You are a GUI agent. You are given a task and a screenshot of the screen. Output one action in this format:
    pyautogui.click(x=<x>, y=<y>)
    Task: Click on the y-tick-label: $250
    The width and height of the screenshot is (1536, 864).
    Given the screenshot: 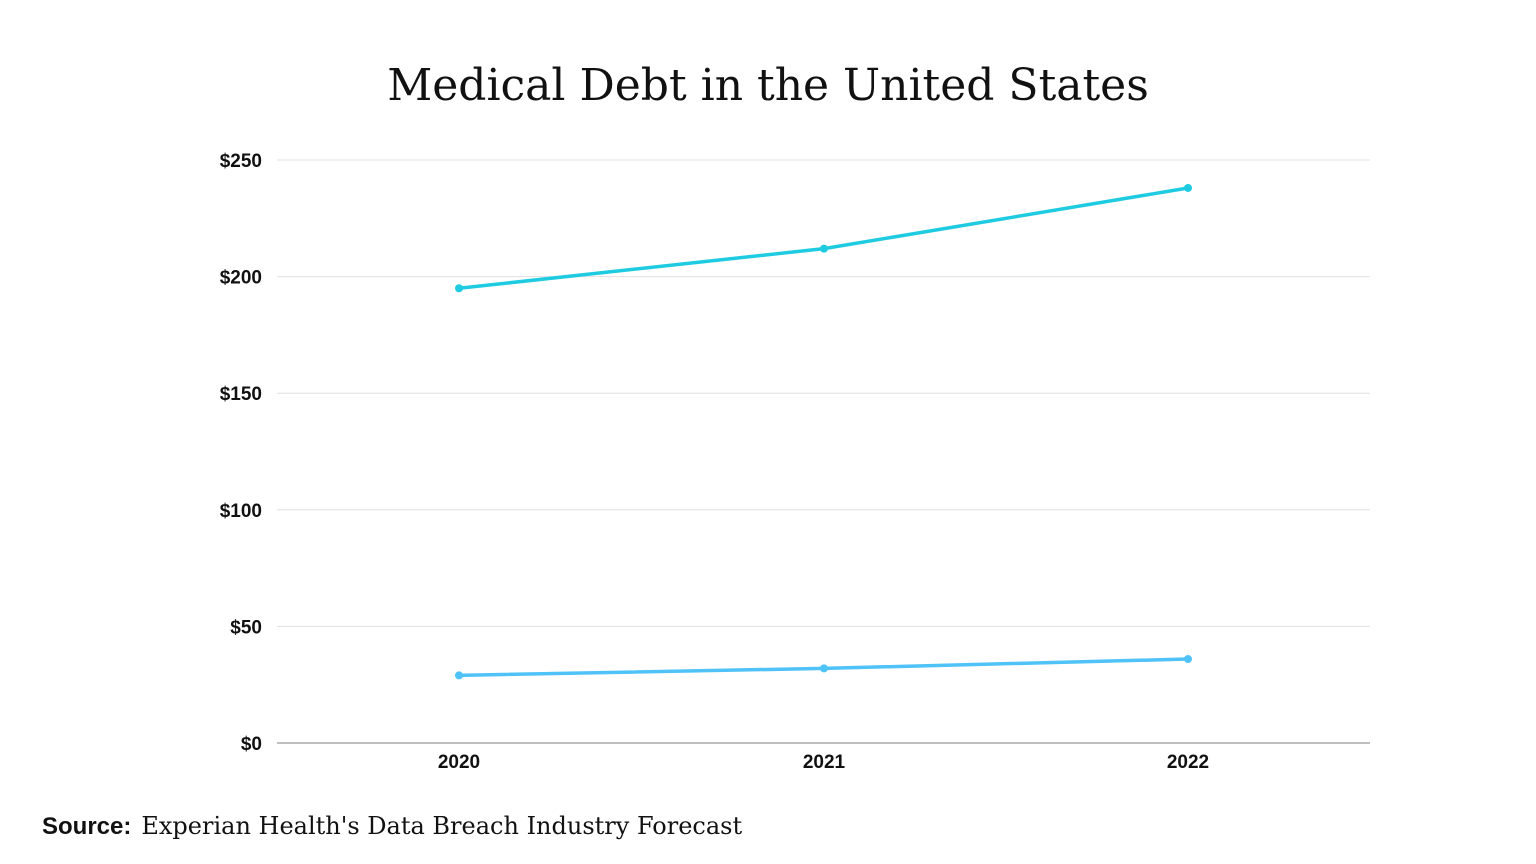 What is the action you would take?
    pyautogui.click(x=241, y=161)
    